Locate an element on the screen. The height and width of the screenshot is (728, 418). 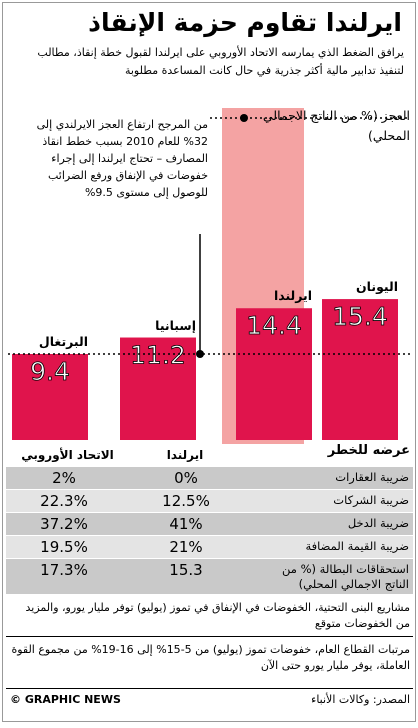
table-row: 19.5% 21% ضريبة القيمة المضافة is located at coordinates (209, 547).